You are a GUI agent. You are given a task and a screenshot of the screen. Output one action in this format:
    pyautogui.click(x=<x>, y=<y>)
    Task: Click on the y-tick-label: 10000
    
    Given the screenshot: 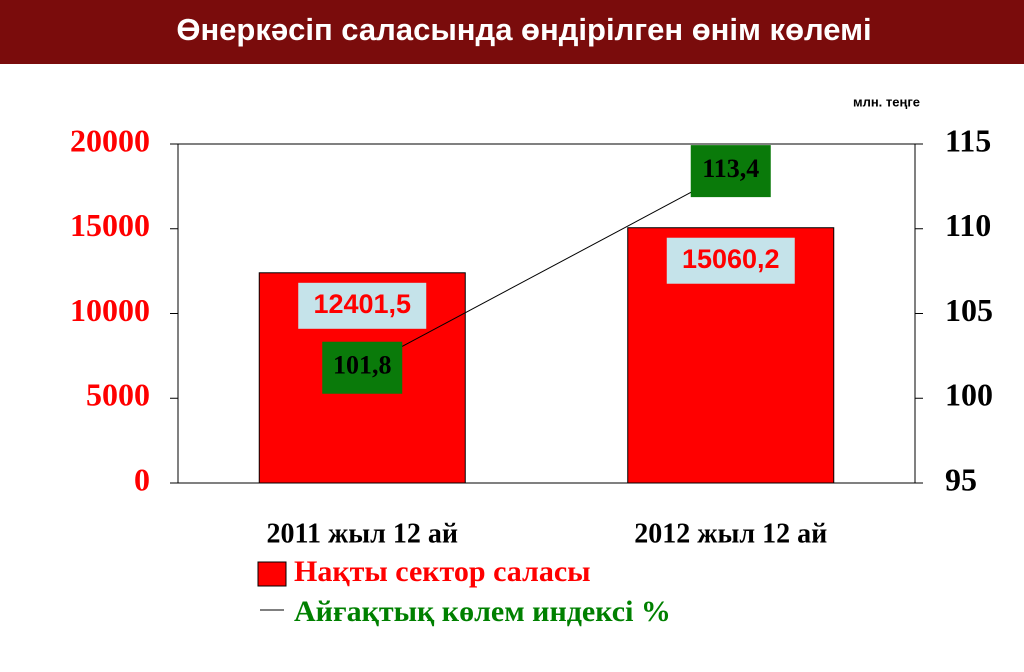 What is the action you would take?
    pyautogui.click(x=110, y=310)
    